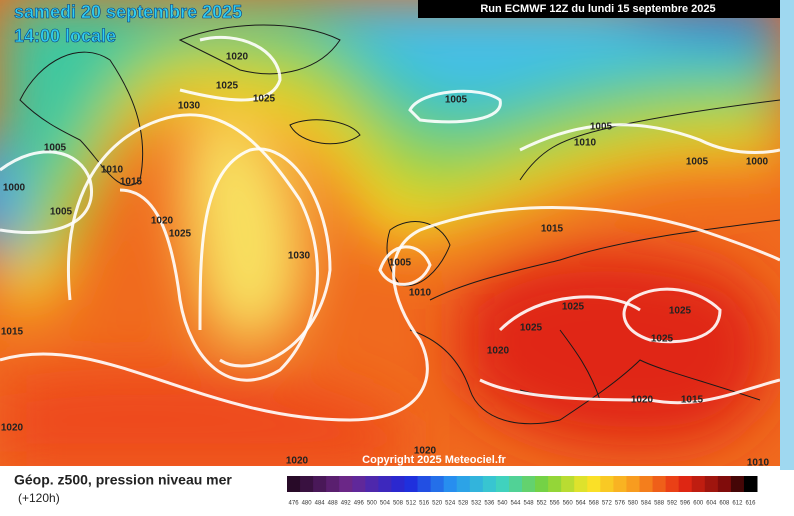 This screenshot has height=516, width=794. What do you see at coordinates (620, 504) in the screenshot?
I see `color-label: 576` at bounding box center [620, 504].